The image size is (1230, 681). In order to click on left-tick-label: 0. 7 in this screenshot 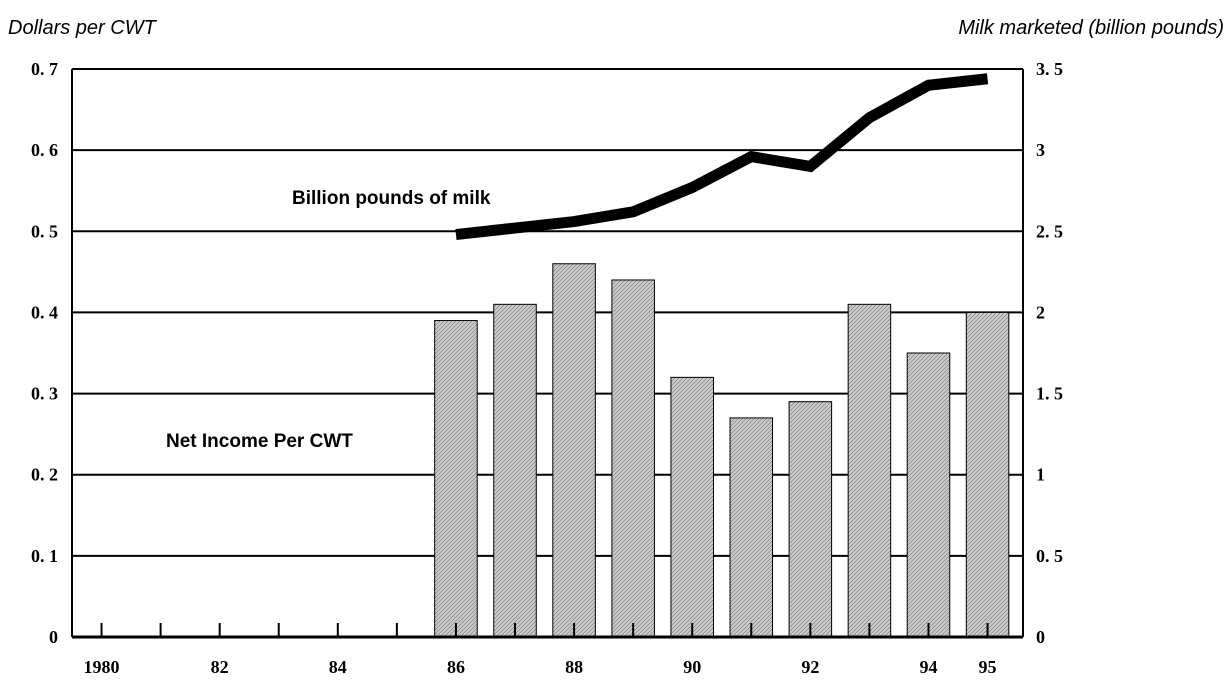, I will do `click(44, 69)`.